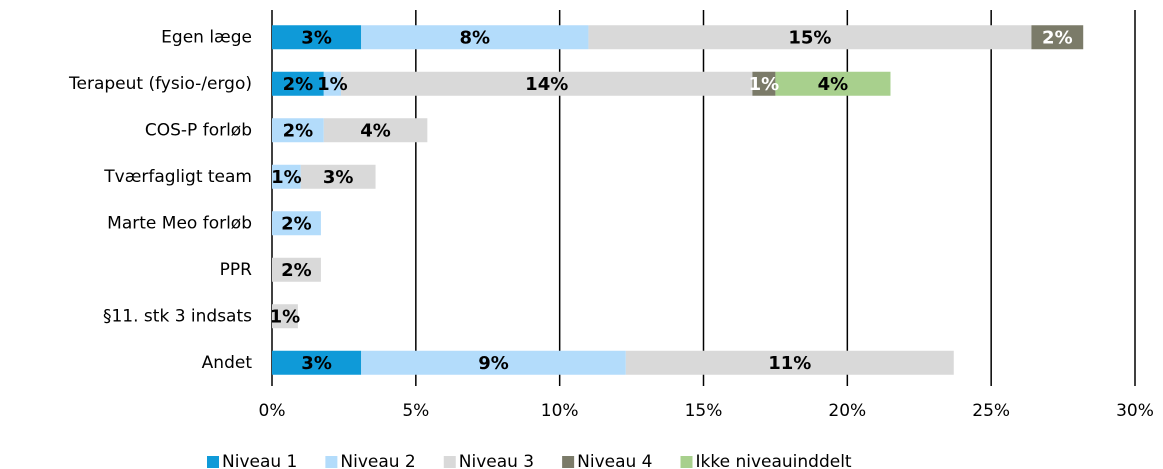 This screenshot has width=1163, height=469. Describe the element at coordinates (177, 177) in the screenshot. I see `y-tick-label: Tværfagligt team` at that location.